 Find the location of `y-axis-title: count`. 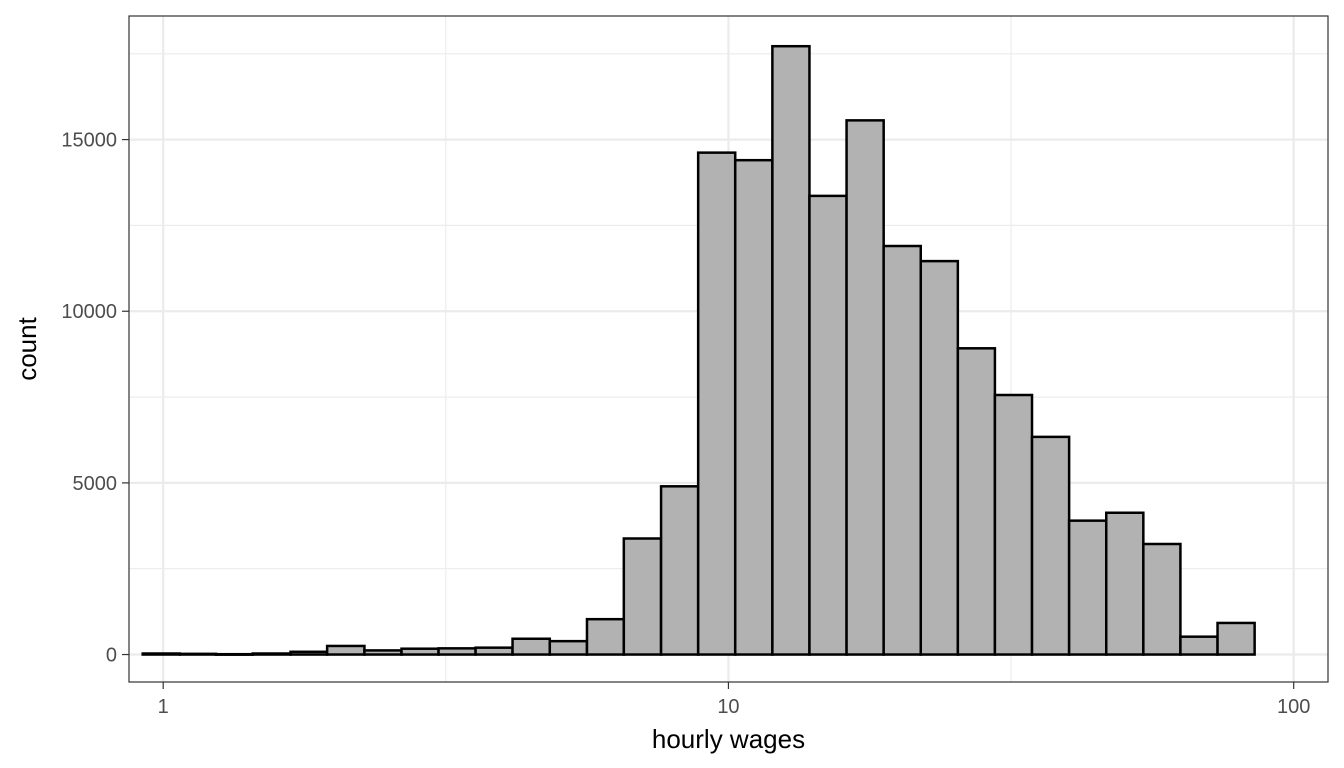

y-axis-title: count is located at coordinates (27, 348).